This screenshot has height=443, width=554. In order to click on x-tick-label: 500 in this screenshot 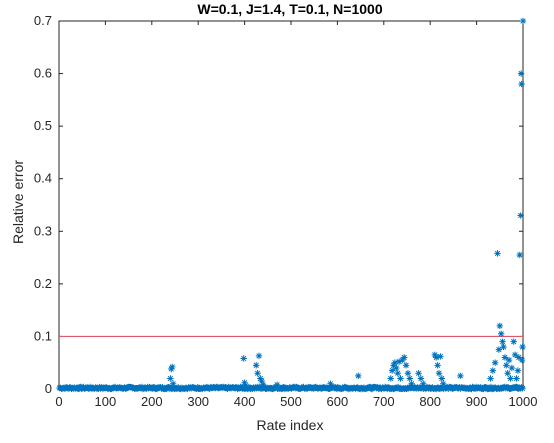, I will do `click(291, 401)`.